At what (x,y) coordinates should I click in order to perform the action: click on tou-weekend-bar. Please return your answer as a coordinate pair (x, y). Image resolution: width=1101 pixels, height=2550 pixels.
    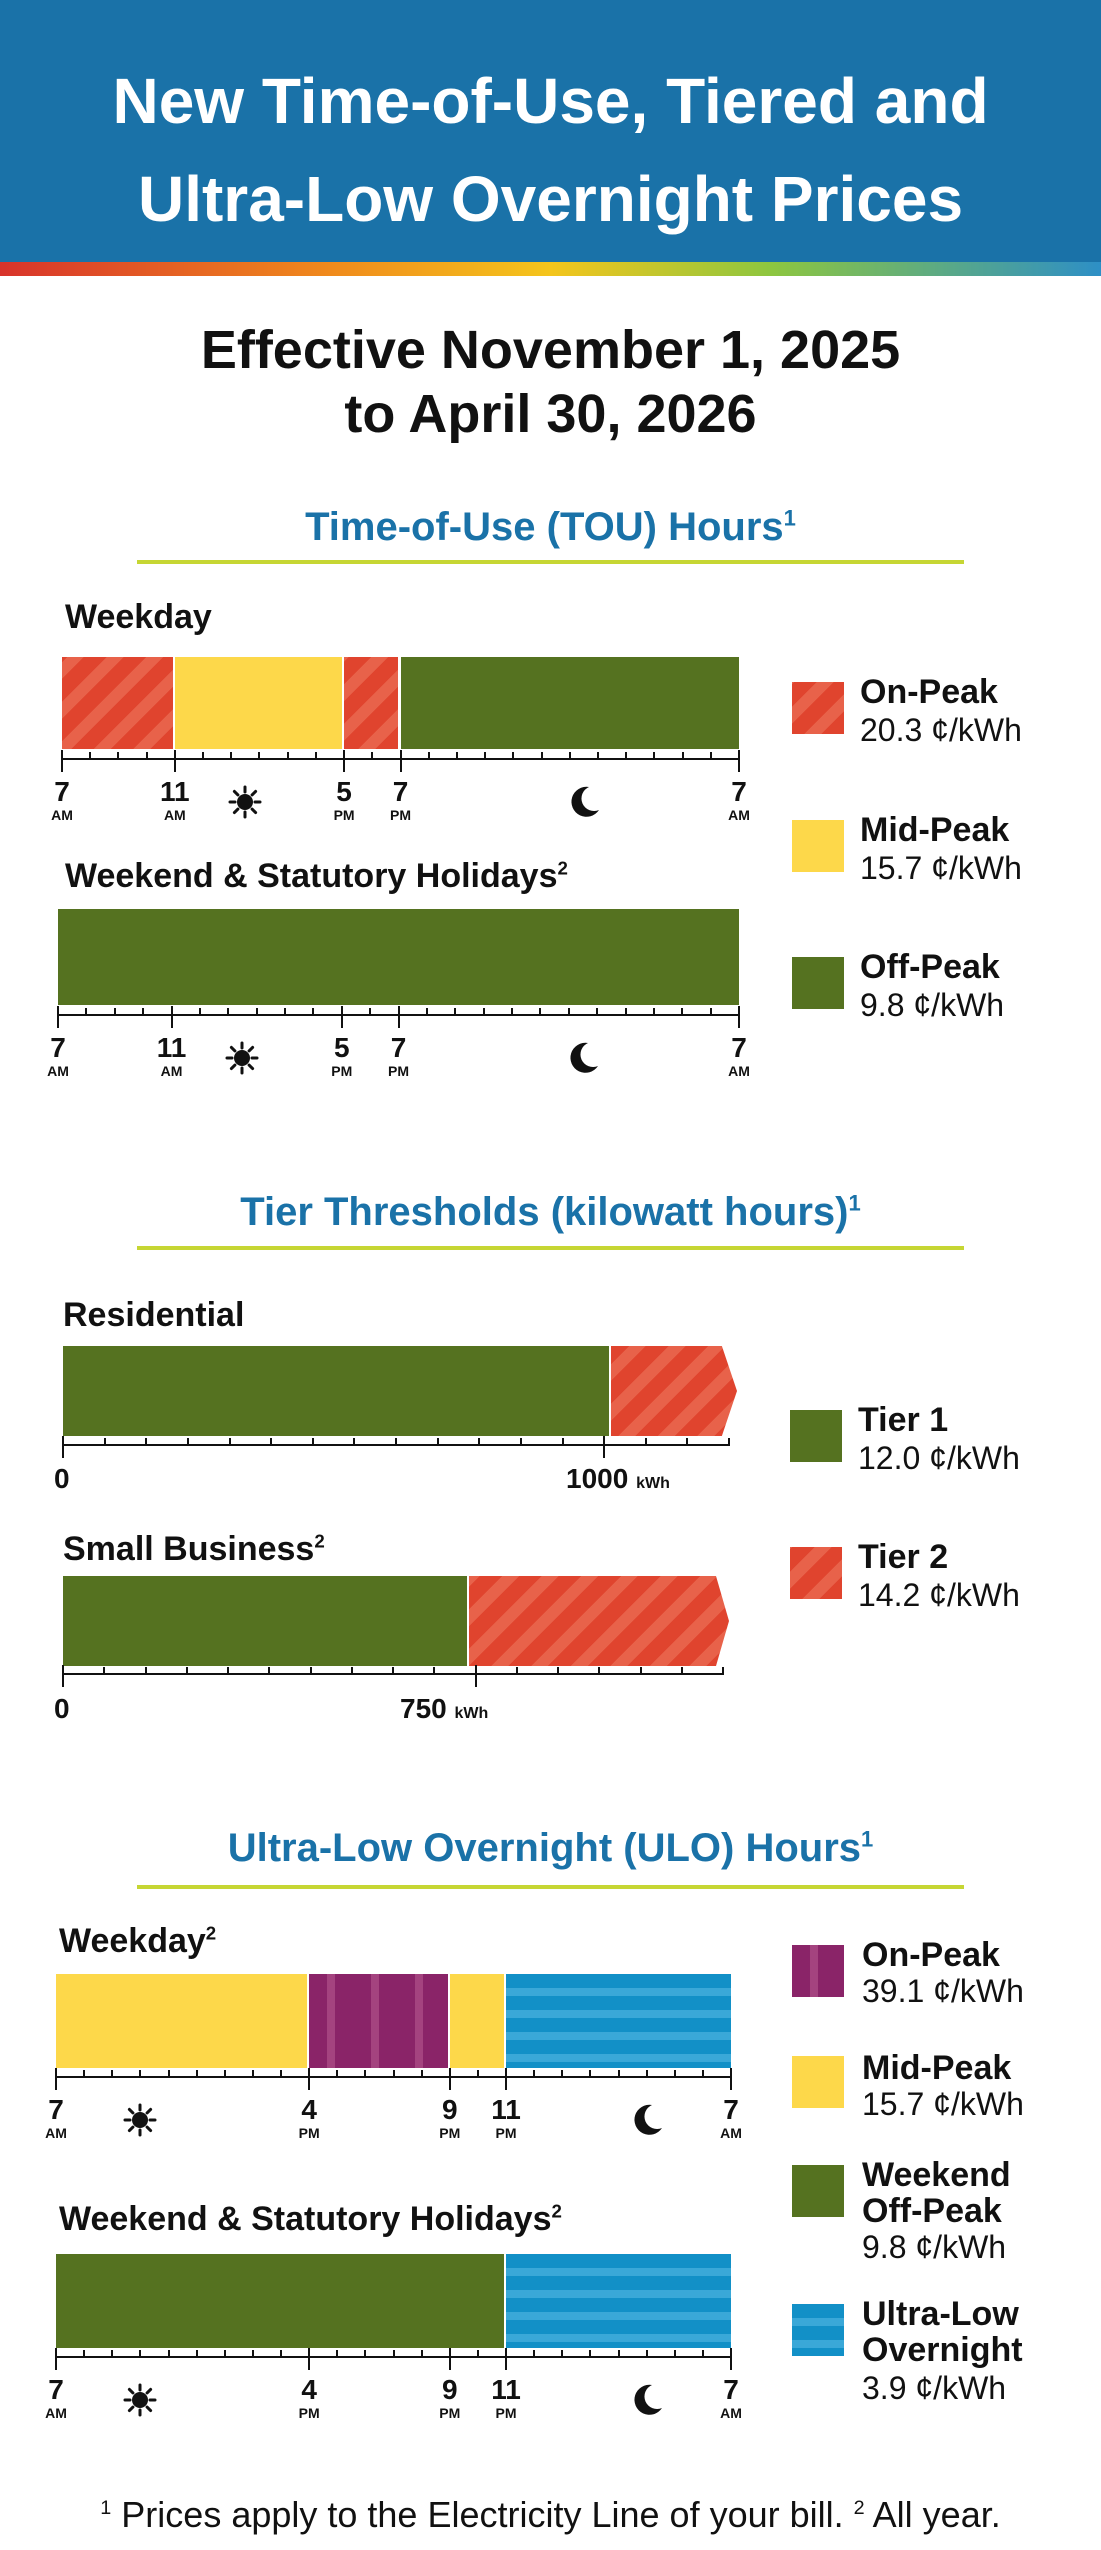
    Looking at the image, I should click on (398, 957).